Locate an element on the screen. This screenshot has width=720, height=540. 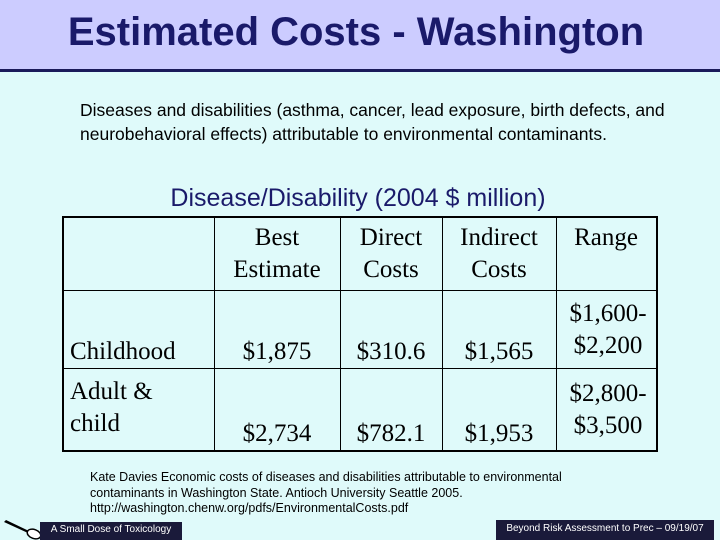
cell-direct-costs: $310.6 is located at coordinates (391, 351).